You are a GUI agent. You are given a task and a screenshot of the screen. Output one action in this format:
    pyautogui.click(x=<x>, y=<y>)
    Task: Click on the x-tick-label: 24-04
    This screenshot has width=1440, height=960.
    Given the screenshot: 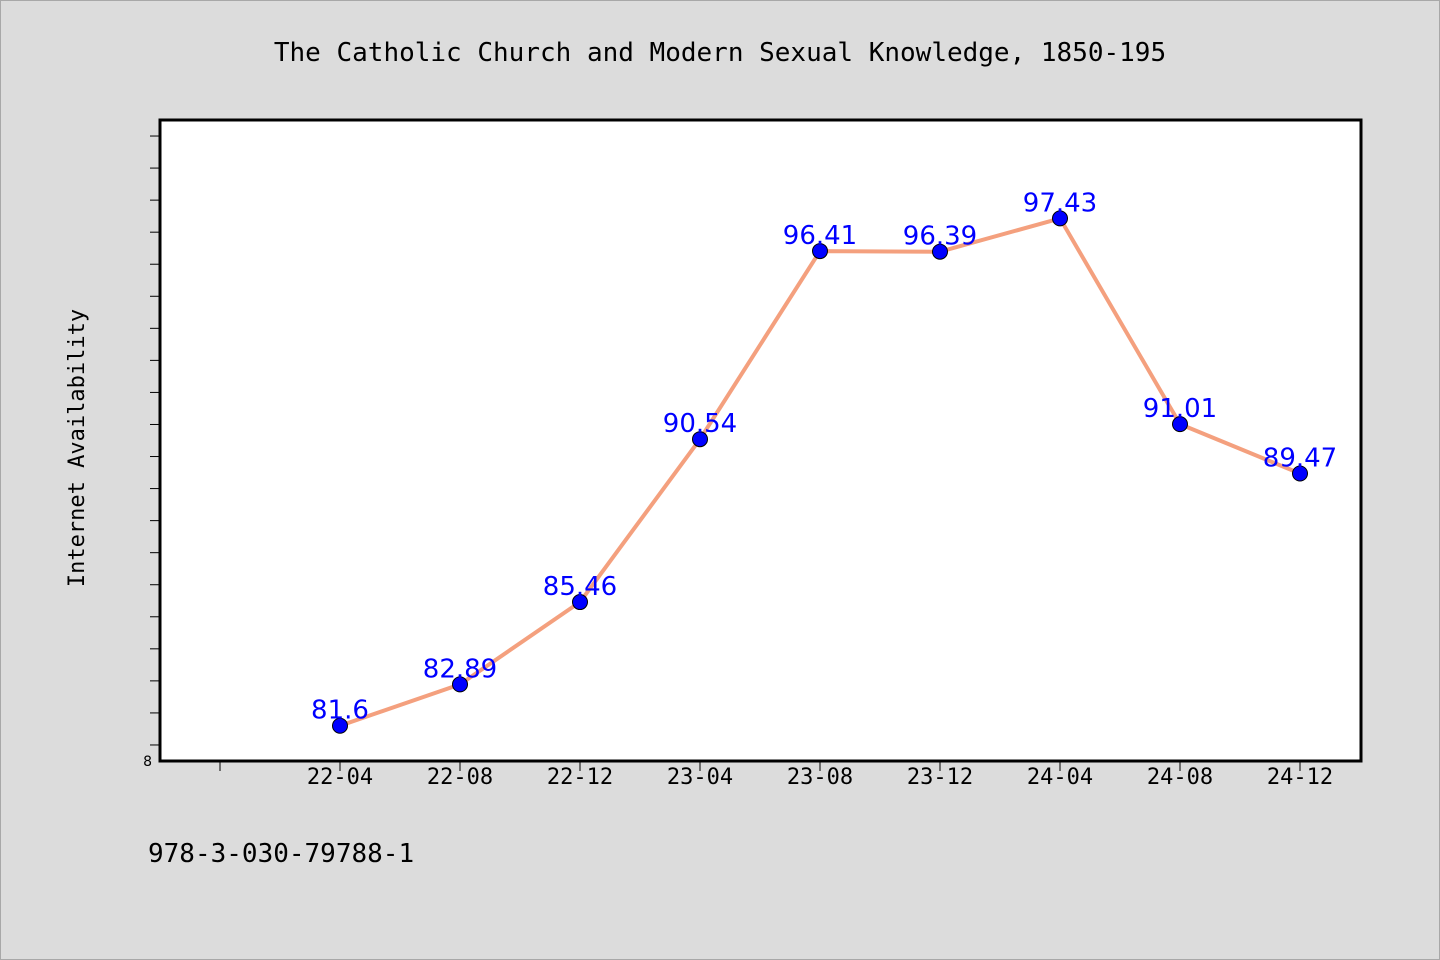 What is the action you would take?
    pyautogui.click(x=1060, y=777)
    